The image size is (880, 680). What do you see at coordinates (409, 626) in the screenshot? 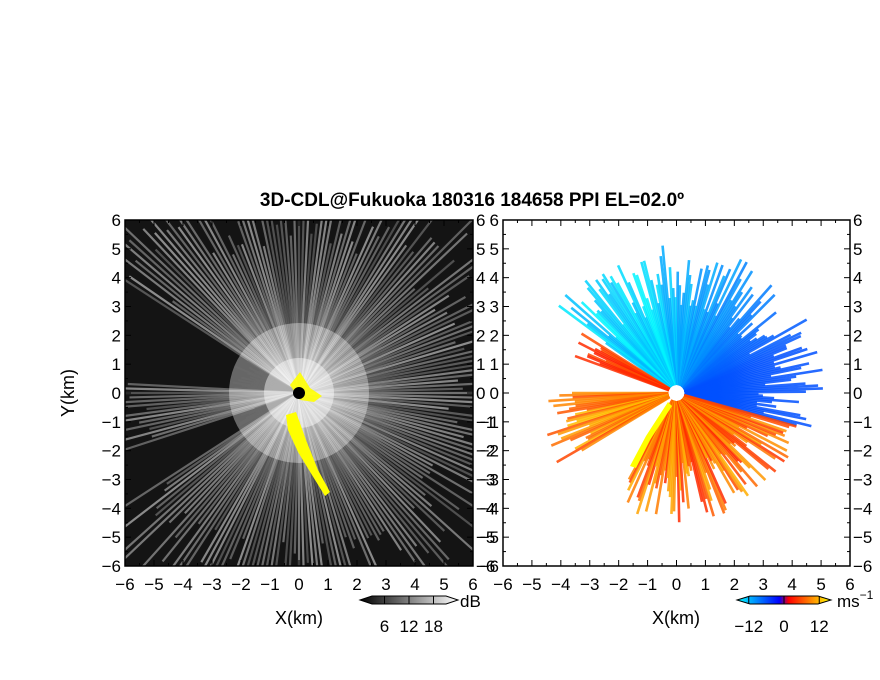
I see `left-colorbar-tick-label: 12` at bounding box center [409, 626].